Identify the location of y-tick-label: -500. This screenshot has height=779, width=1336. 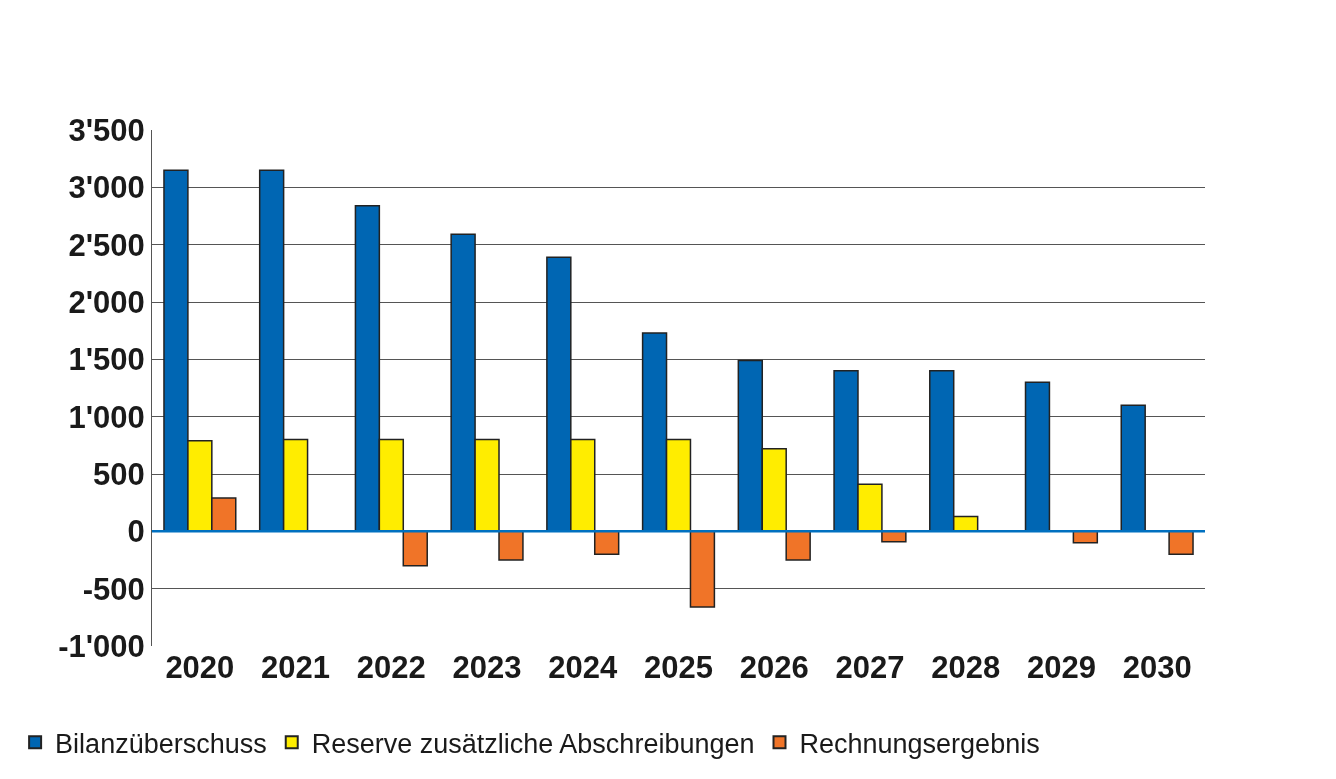
(113, 589).